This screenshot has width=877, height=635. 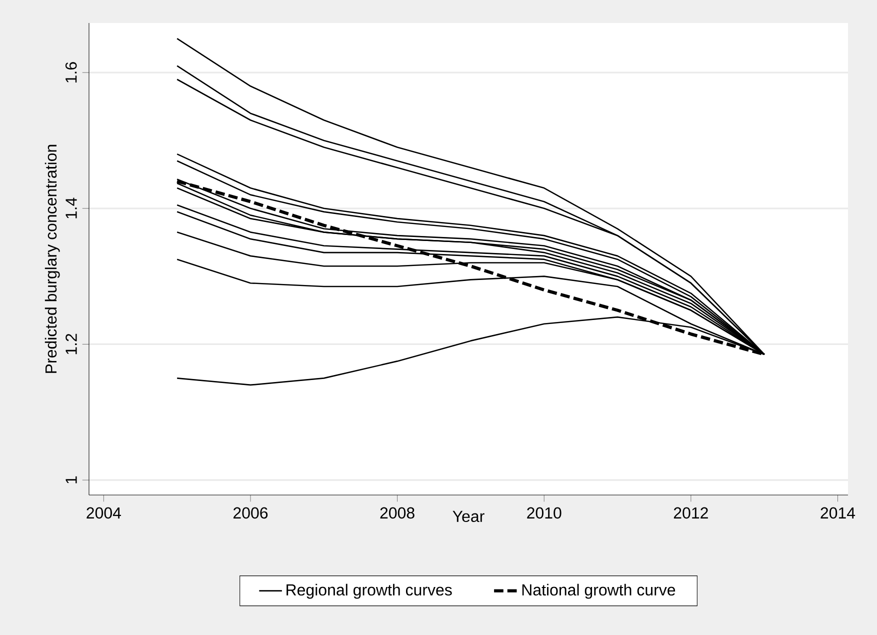 What do you see at coordinates (71, 208) in the screenshot?
I see `y-tick-label: 1.4` at bounding box center [71, 208].